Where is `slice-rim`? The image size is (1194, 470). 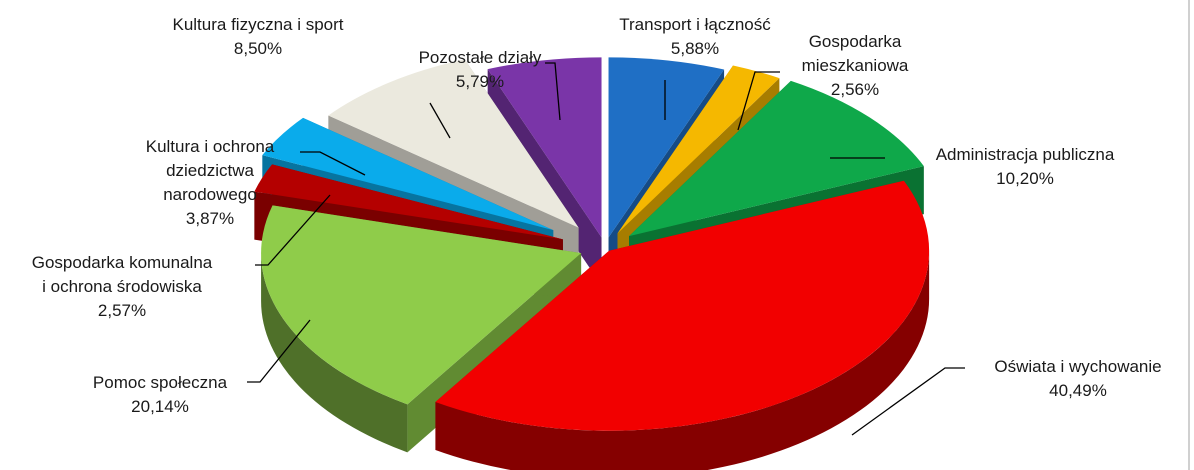 slice-rim is located at coordinates (334, 353).